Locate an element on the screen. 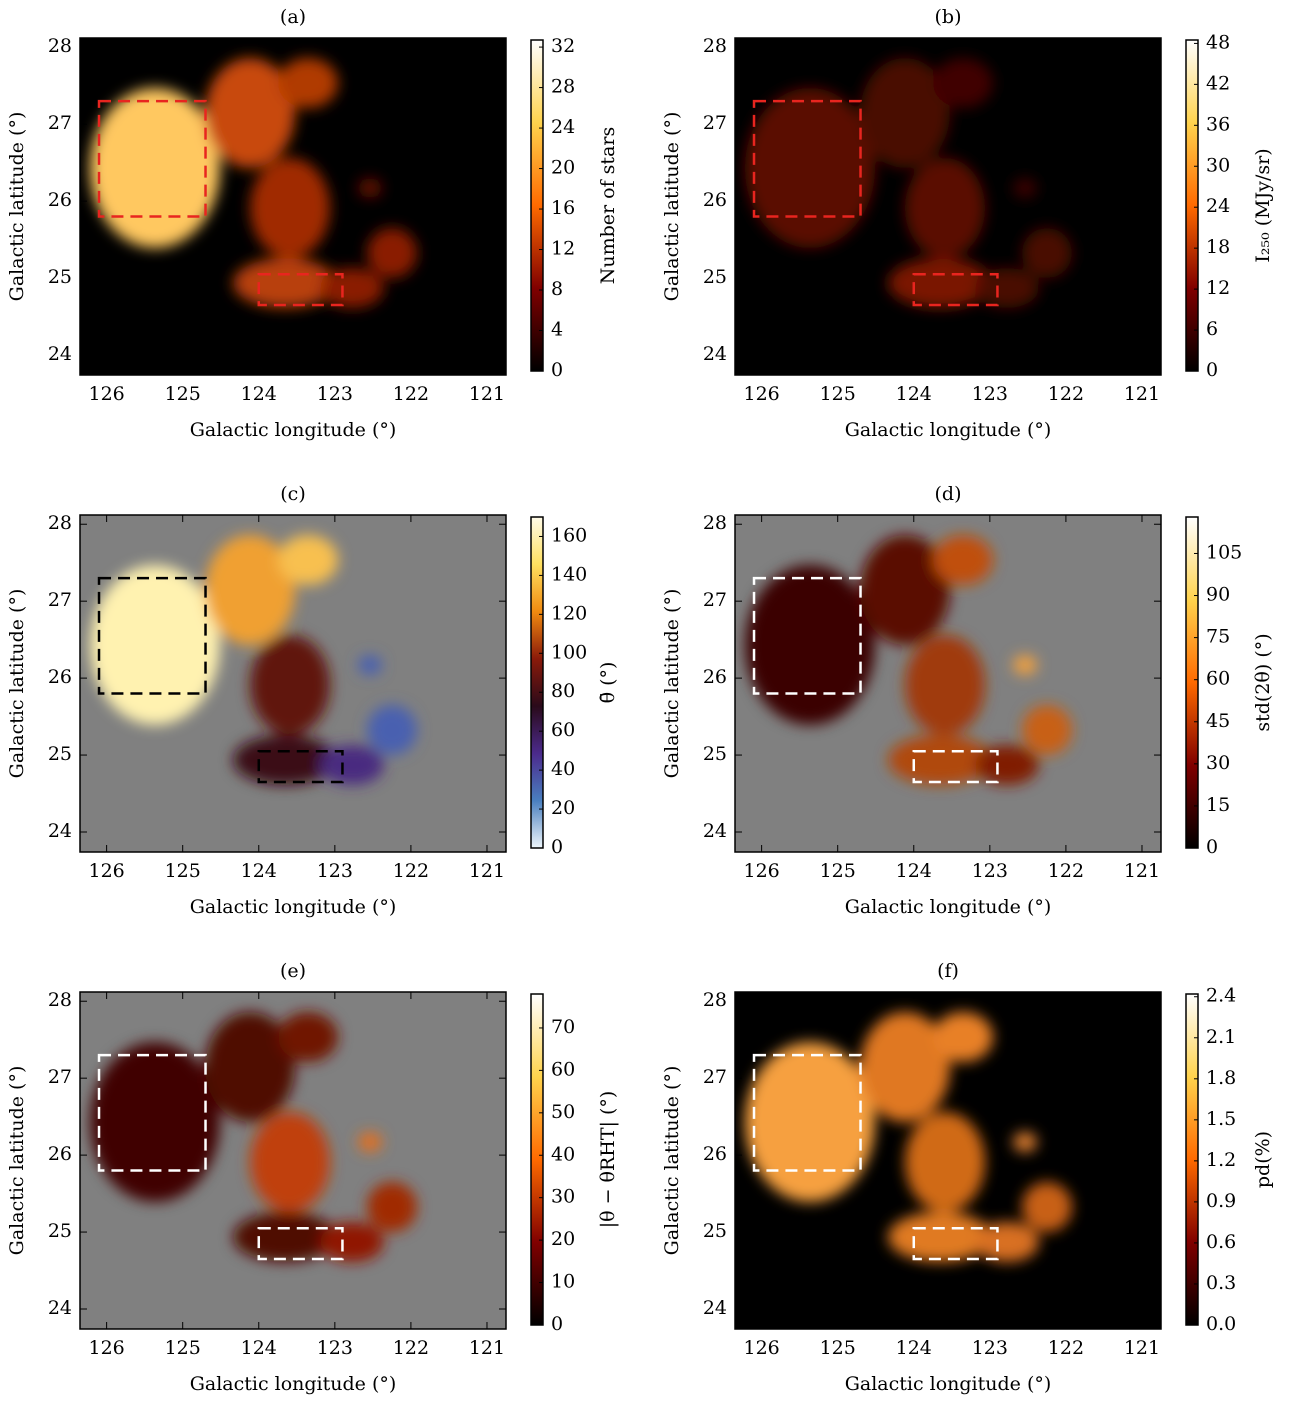  map-image is located at coordinates (908, 660).